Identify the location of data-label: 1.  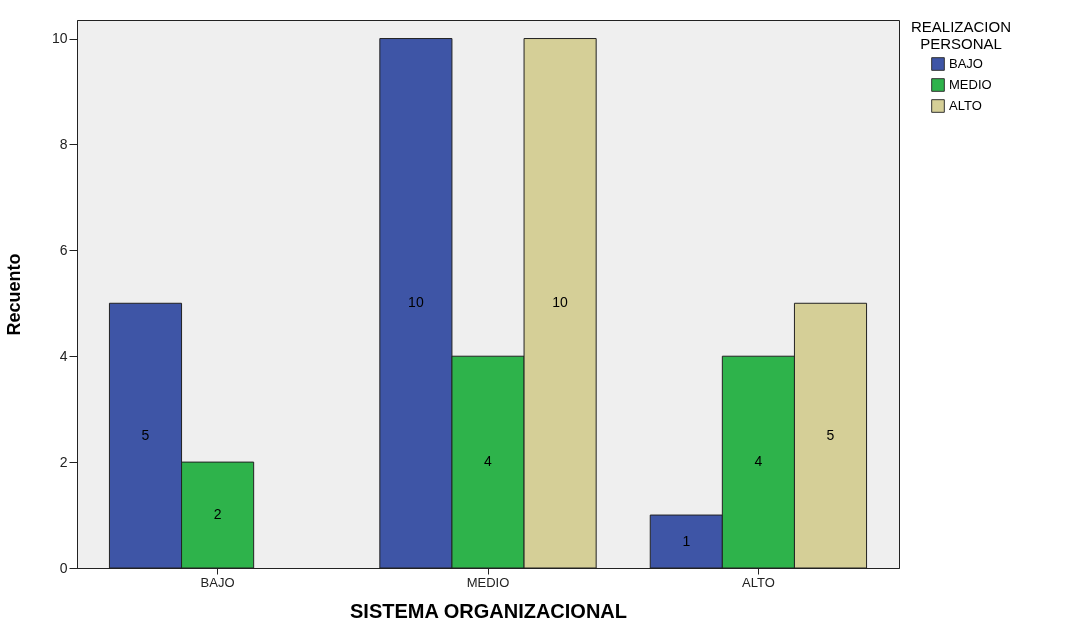
(686, 540).